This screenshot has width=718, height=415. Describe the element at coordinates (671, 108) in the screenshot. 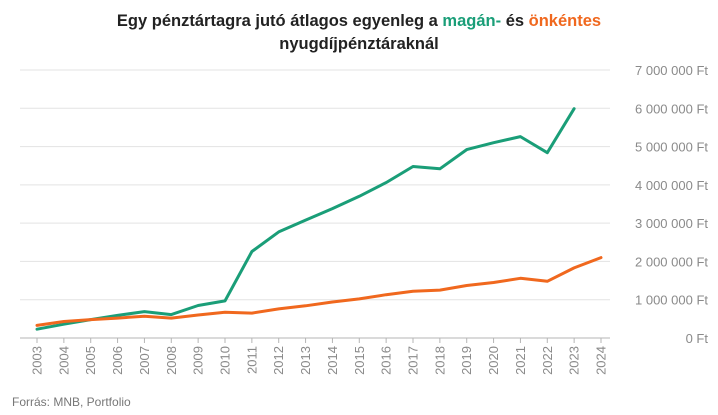

I see `y-tick-label: 6 000 000 Ft` at that location.